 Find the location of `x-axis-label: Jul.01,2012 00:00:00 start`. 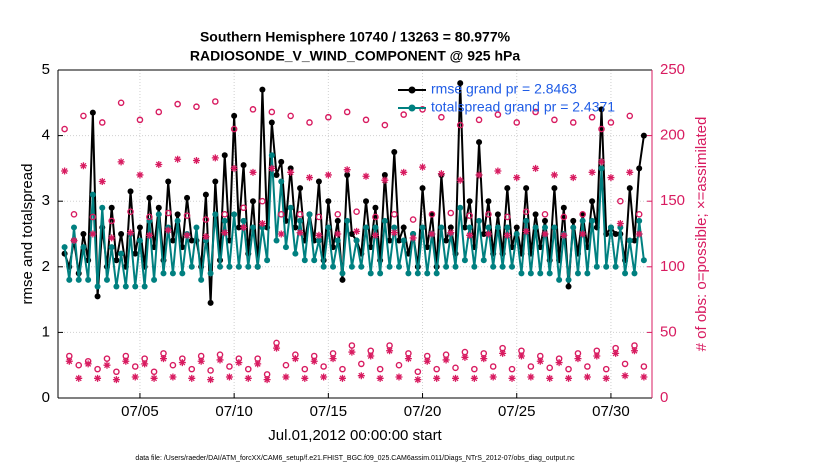

x-axis-label: Jul.01,2012 00:00:00 start is located at coordinates (355, 435).